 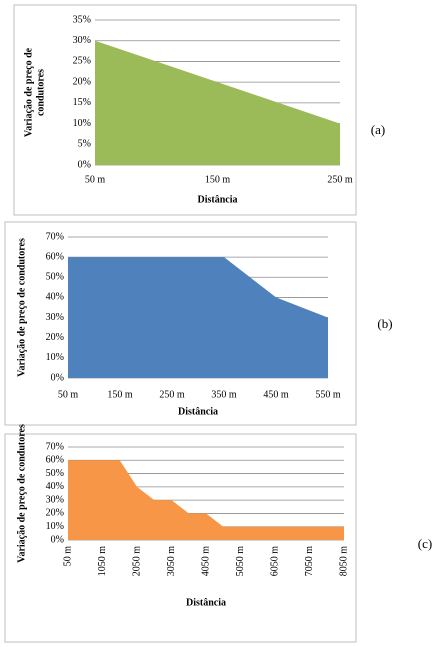 I want to click on x-tick-label: 6050 m, so click(x=274, y=561).